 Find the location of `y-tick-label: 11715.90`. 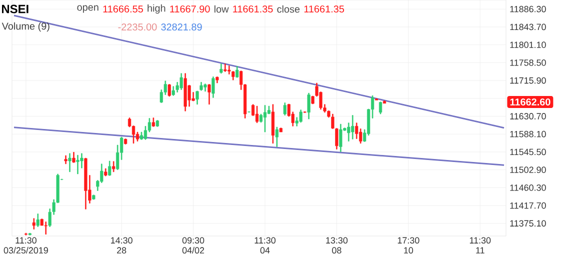

y-tick-label: 11715.90 is located at coordinates (528, 80).